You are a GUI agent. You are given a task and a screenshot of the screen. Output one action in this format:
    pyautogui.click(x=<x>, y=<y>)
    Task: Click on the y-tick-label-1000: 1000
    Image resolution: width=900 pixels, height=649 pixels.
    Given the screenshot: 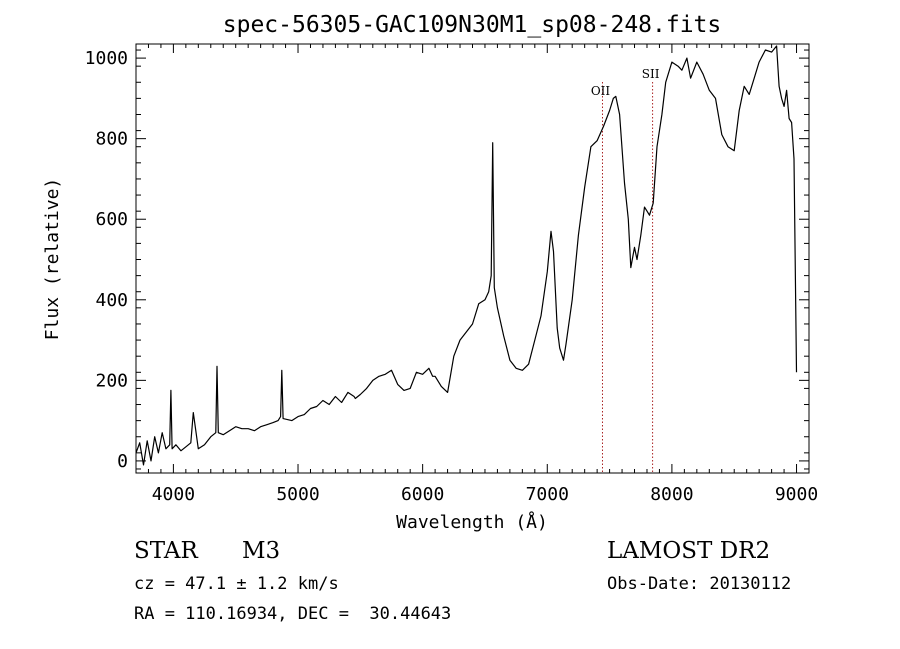 What is the action you would take?
    pyautogui.click(x=106, y=58)
    